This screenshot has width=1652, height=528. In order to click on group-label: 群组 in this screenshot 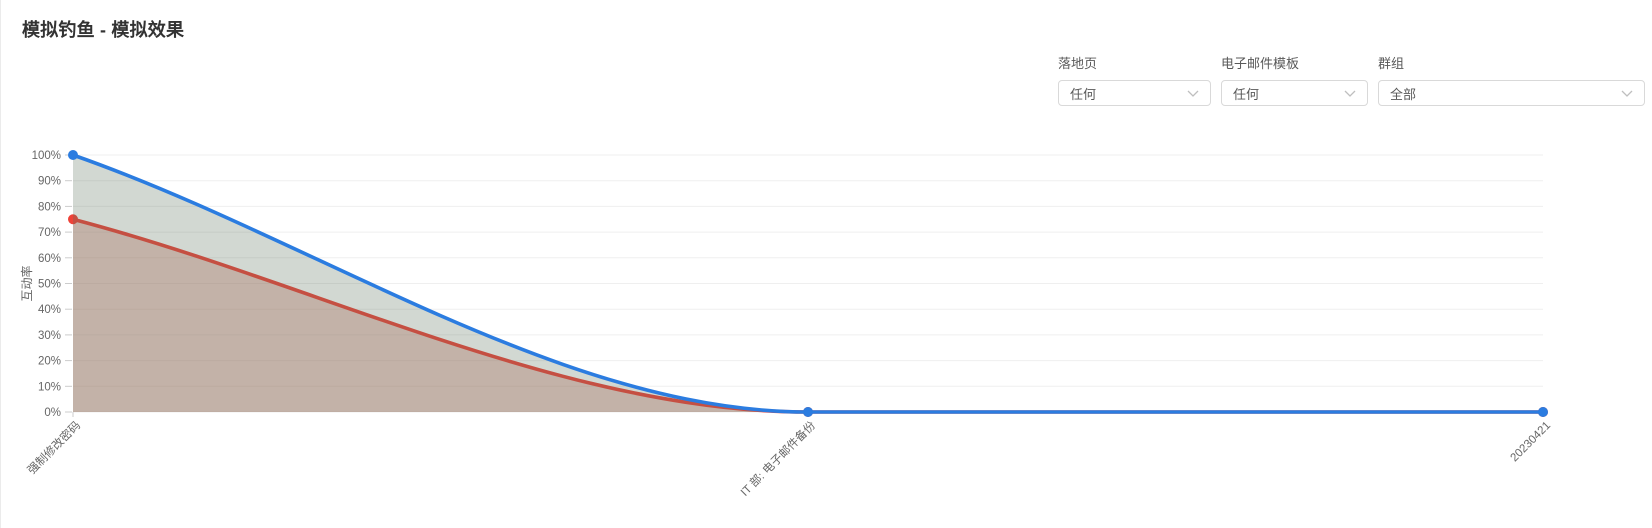, I will do `click(1391, 63)`.